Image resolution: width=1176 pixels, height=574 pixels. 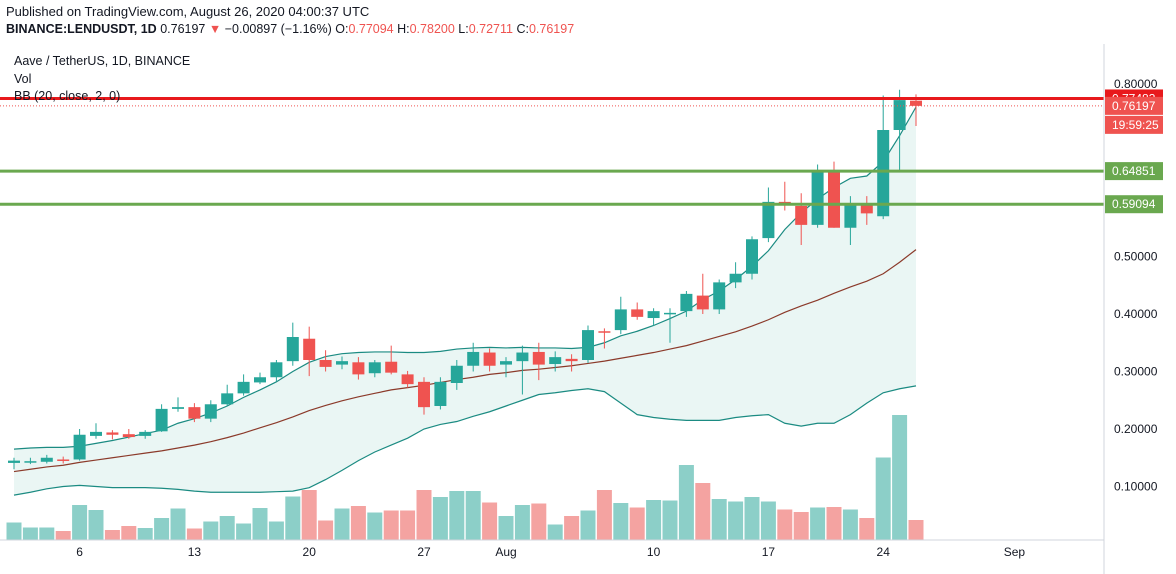 What do you see at coordinates (884, 552) in the screenshot?
I see `x-tick-label: 24` at bounding box center [884, 552].